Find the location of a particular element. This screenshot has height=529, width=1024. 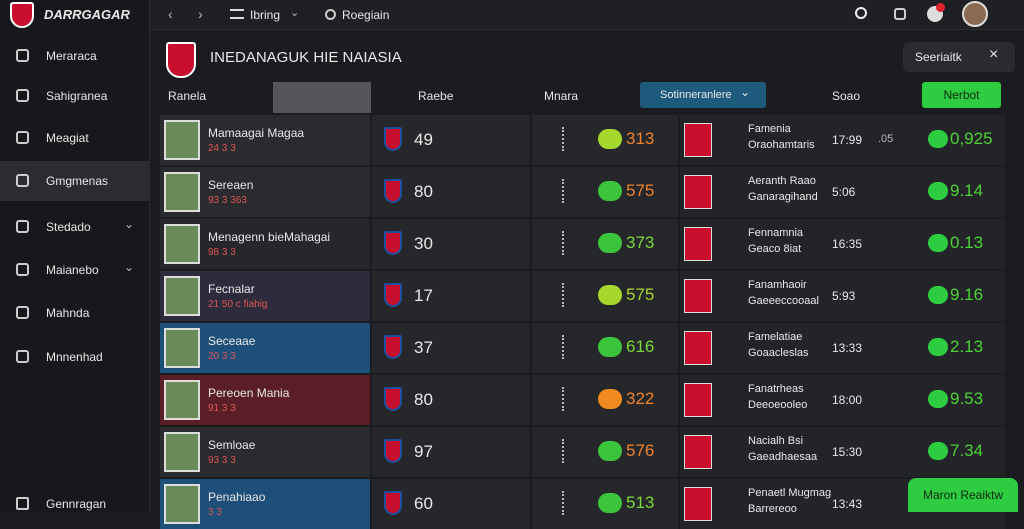

filter-dropdown: Sotinneranlere ⌄ is located at coordinates (703, 95).